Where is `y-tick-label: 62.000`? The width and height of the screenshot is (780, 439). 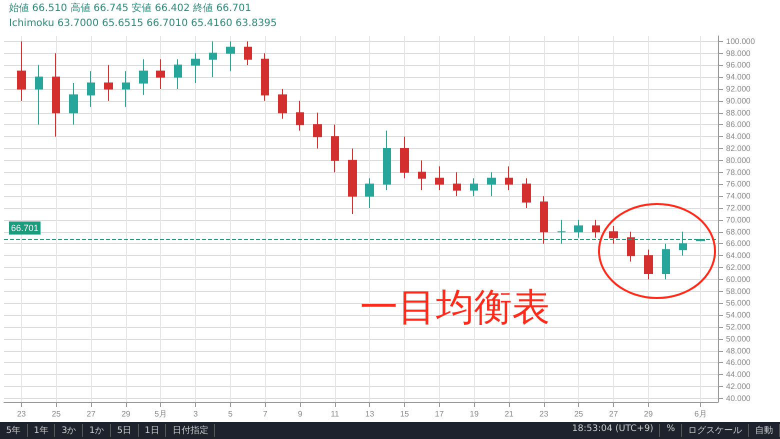 y-tick-label: 62.000 is located at coordinates (739, 267).